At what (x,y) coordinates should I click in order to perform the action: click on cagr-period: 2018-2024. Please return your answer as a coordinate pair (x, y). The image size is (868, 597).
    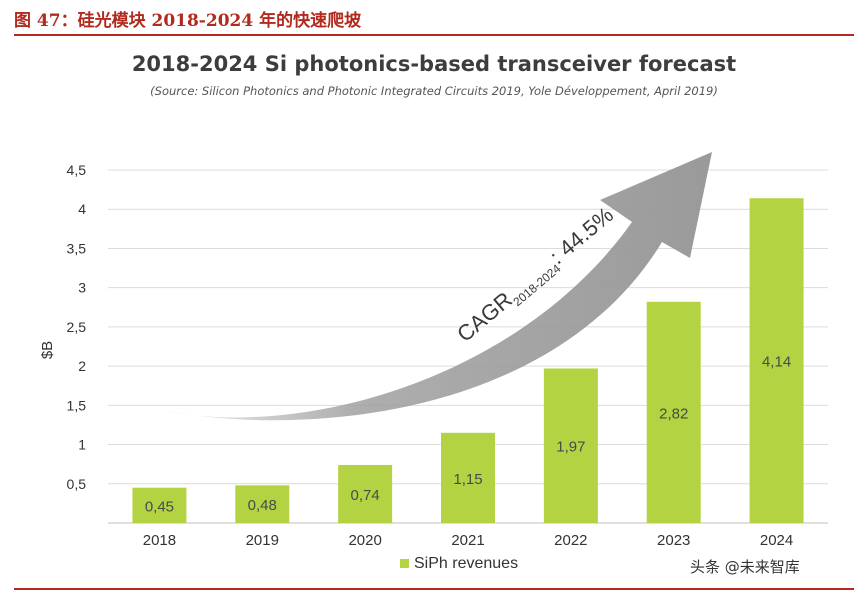
    Looking at the image, I should click on (536, 285).